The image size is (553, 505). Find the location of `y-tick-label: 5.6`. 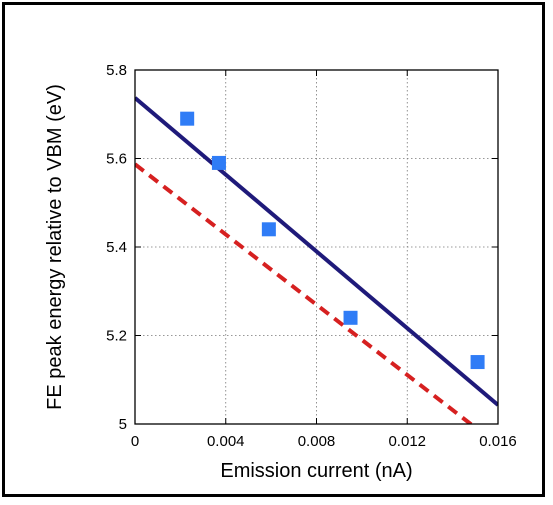

y-tick-label: 5.6 is located at coordinates (116, 159).